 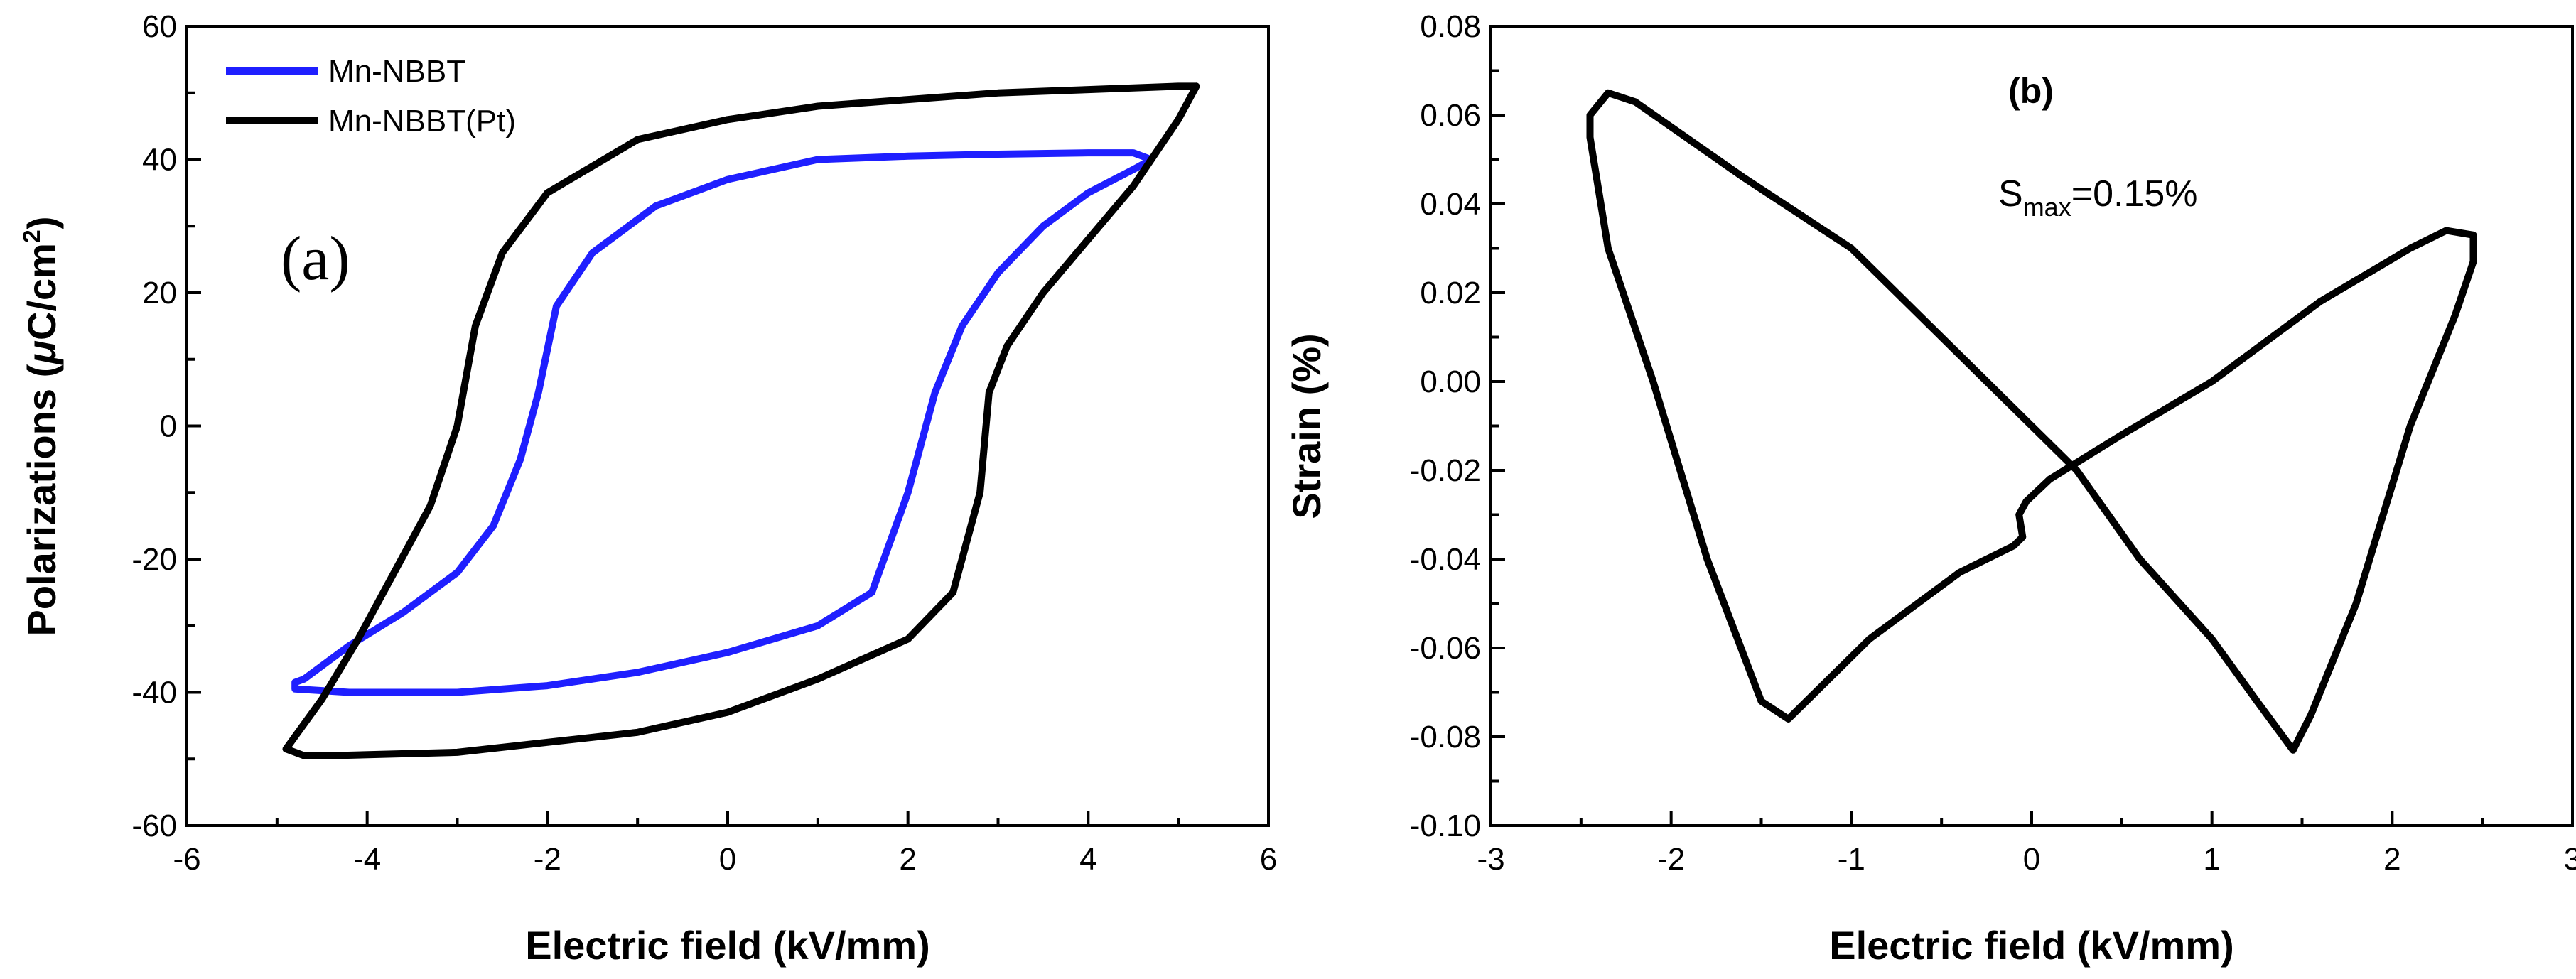 What do you see at coordinates (1446, 648) in the screenshot?
I see `y-tick-label-b: -0.06` at bounding box center [1446, 648].